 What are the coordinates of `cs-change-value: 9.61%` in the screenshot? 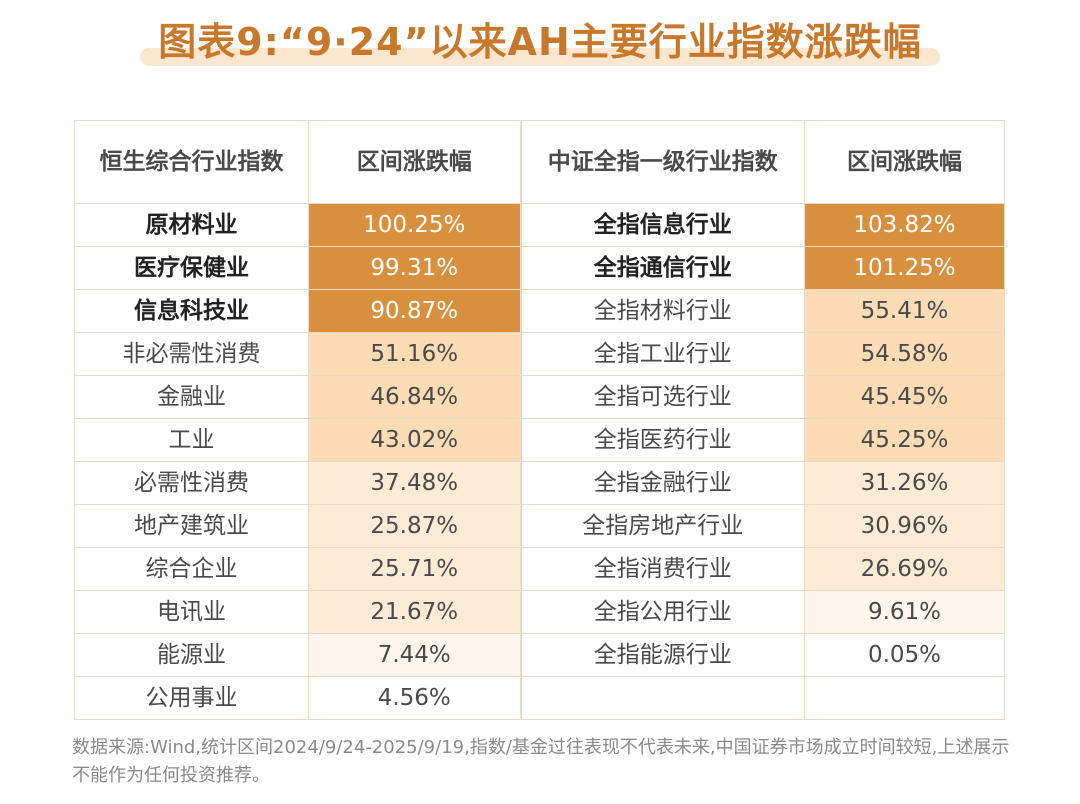 It's located at (904, 612).